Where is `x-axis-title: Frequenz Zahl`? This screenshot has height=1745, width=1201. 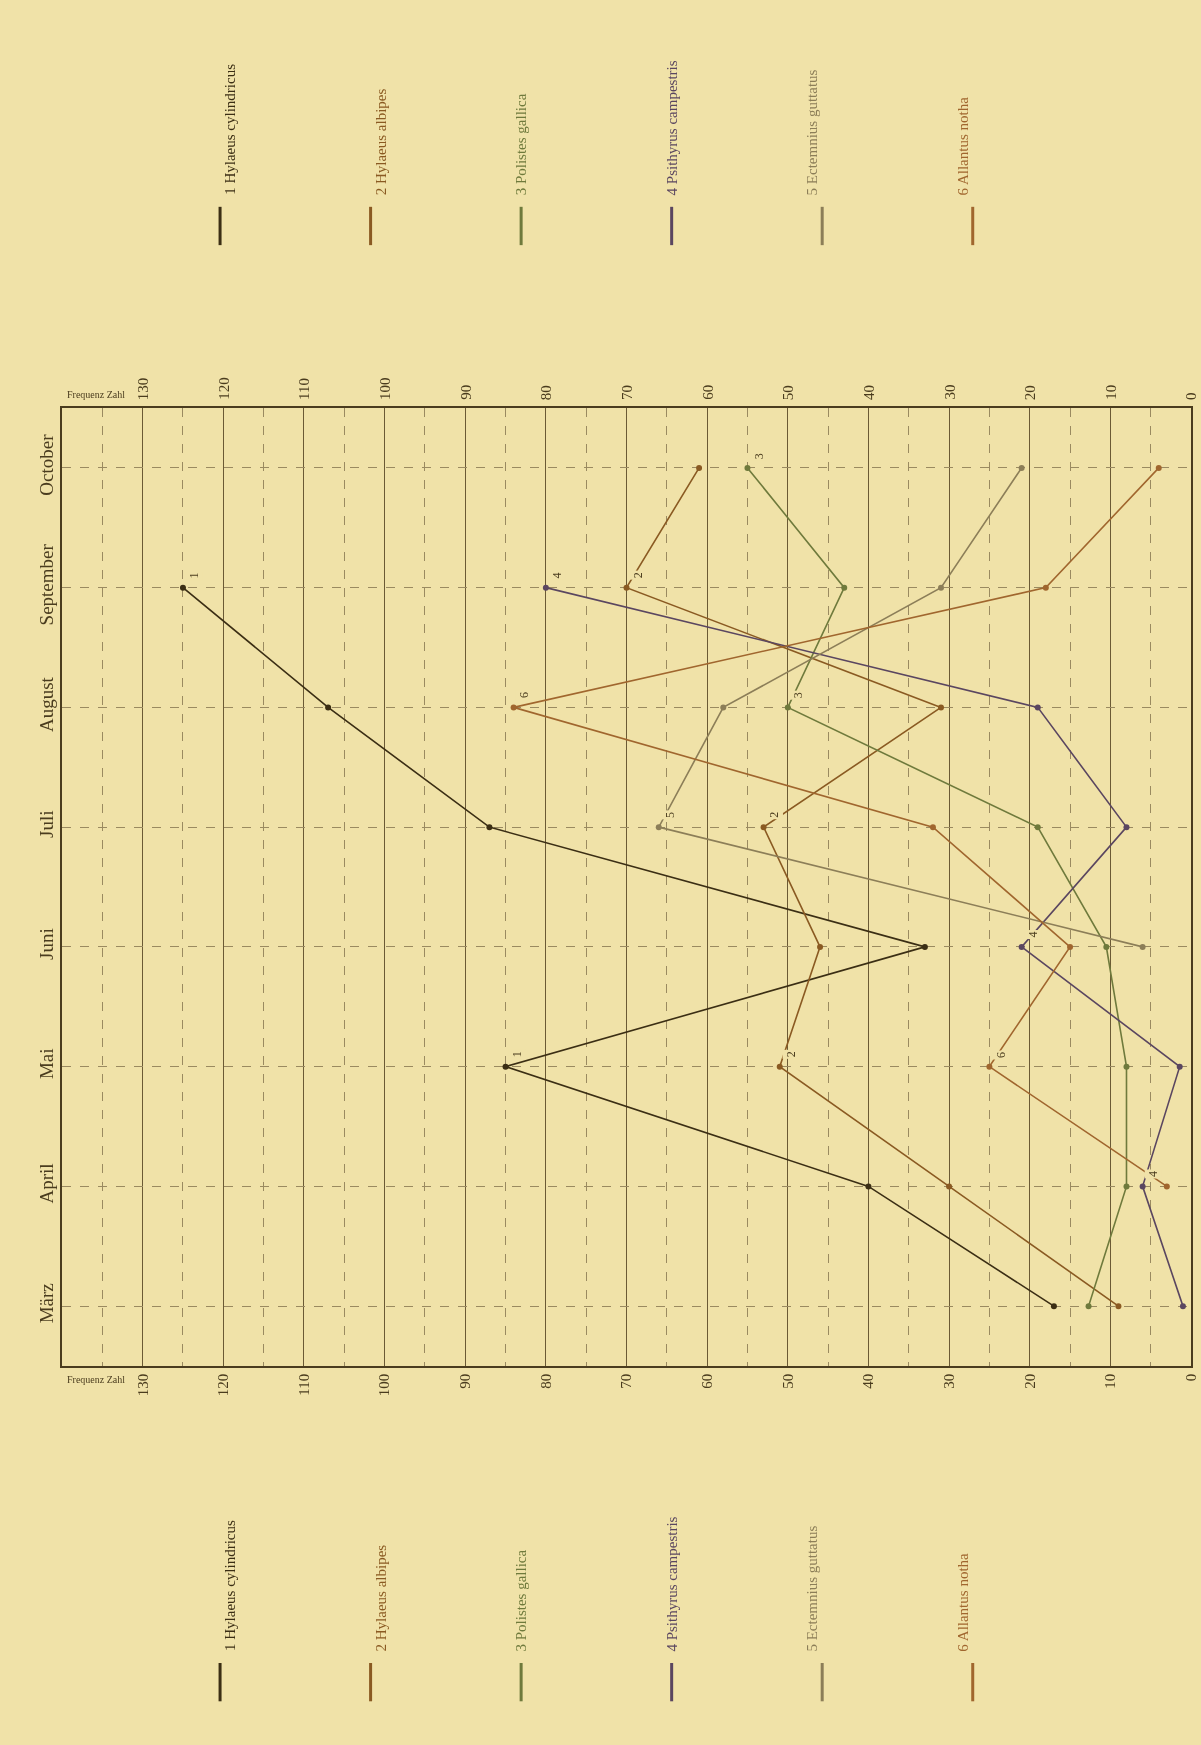 x-axis-title: Frequenz Zahl is located at coordinates (96, 1379).